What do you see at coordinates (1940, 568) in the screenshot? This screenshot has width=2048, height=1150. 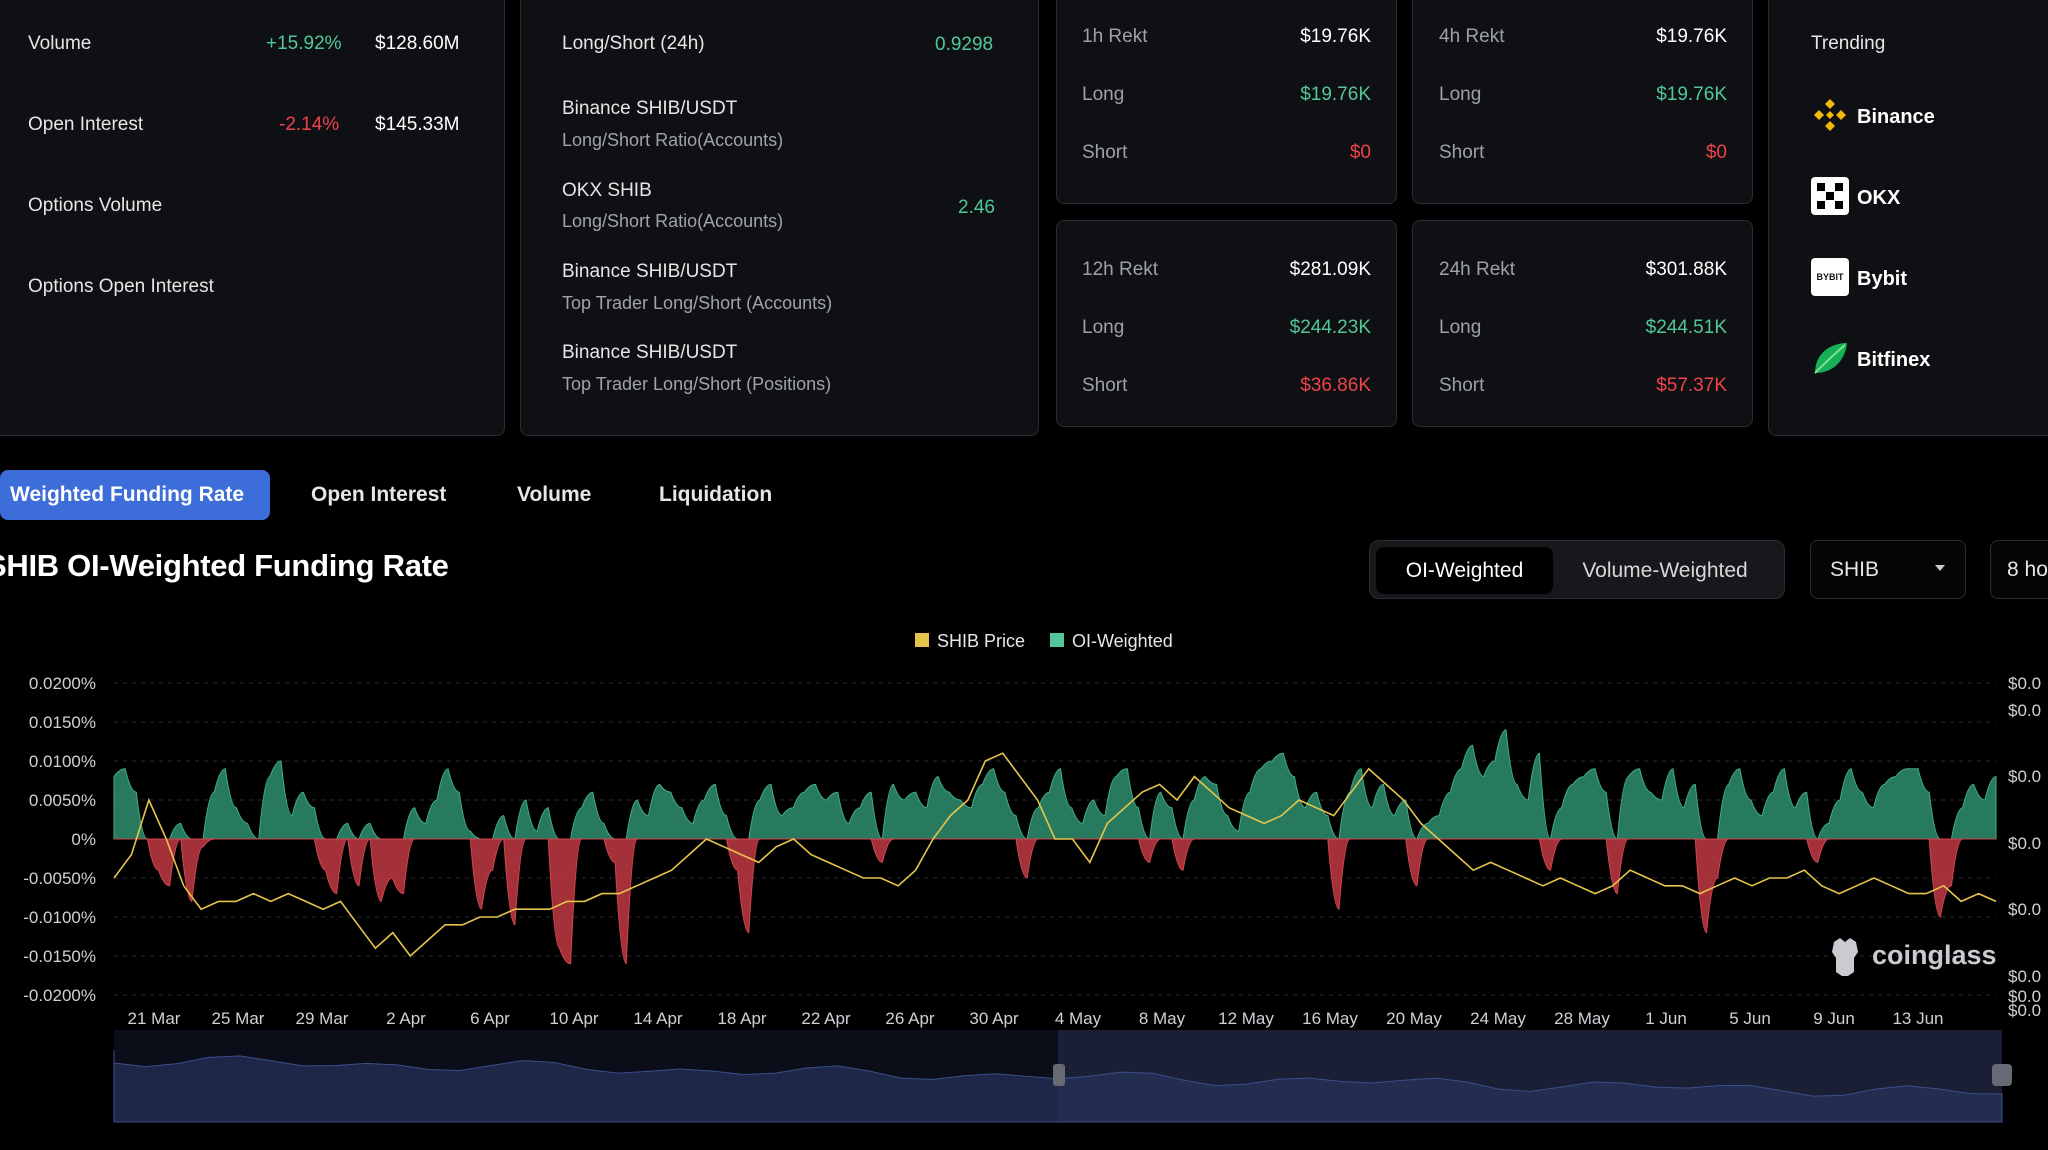 I see `chevron-down-icon` at bounding box center [1940, 568].